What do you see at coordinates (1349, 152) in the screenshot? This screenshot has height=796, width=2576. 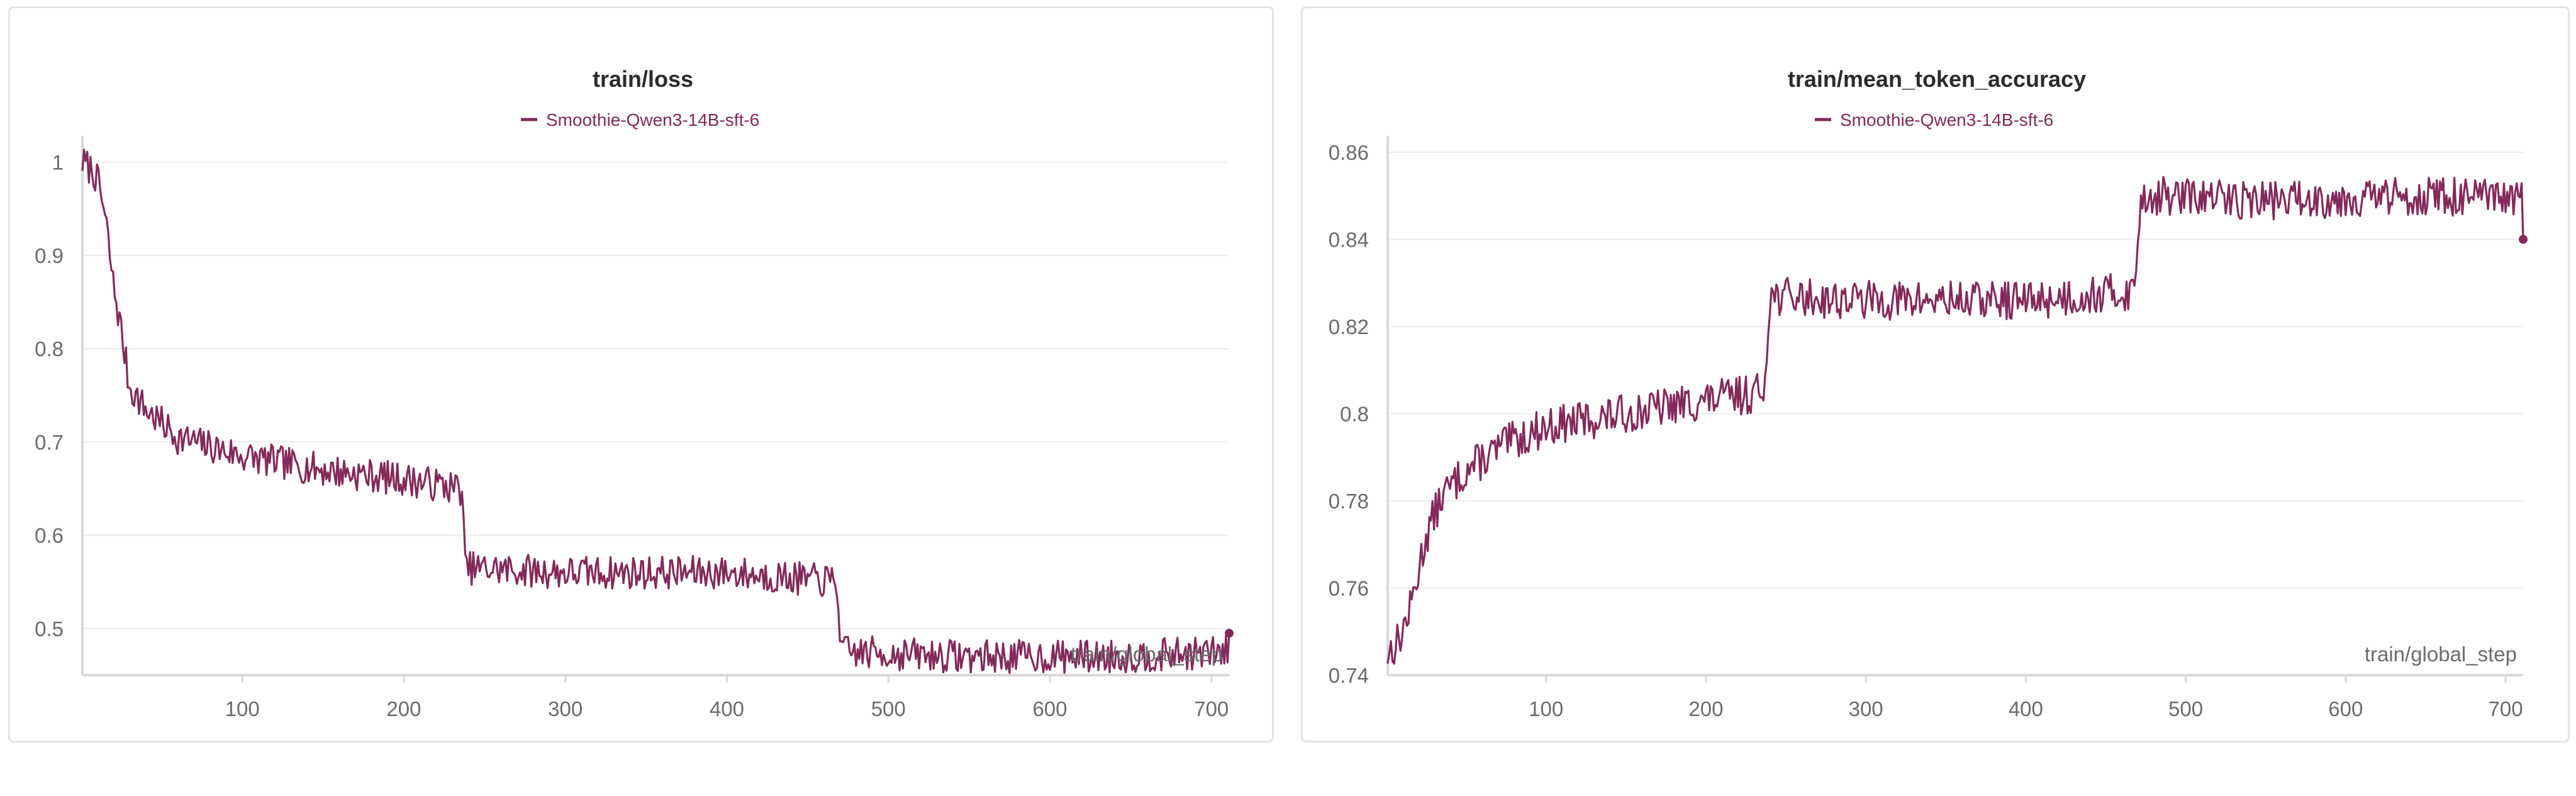 I see `y-tick-label: 0.86` at bounding box center [1349, 152].